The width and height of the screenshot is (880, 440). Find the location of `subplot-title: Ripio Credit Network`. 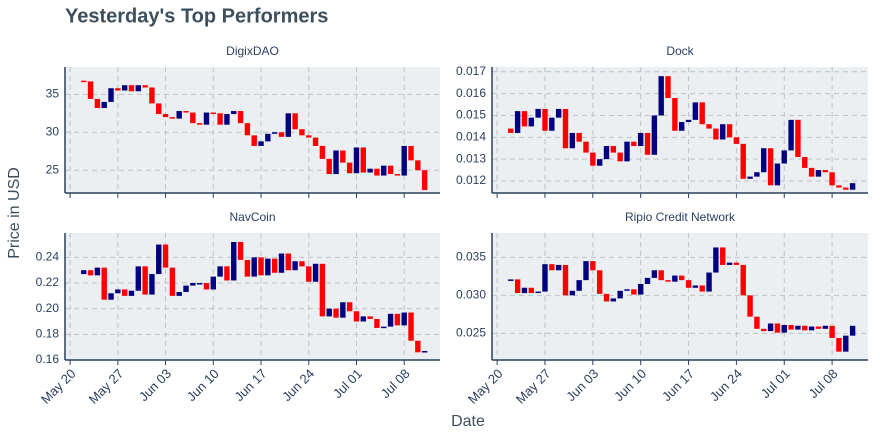

subplot-title: Ripio Credit Network is located at coordinates (680, 217).